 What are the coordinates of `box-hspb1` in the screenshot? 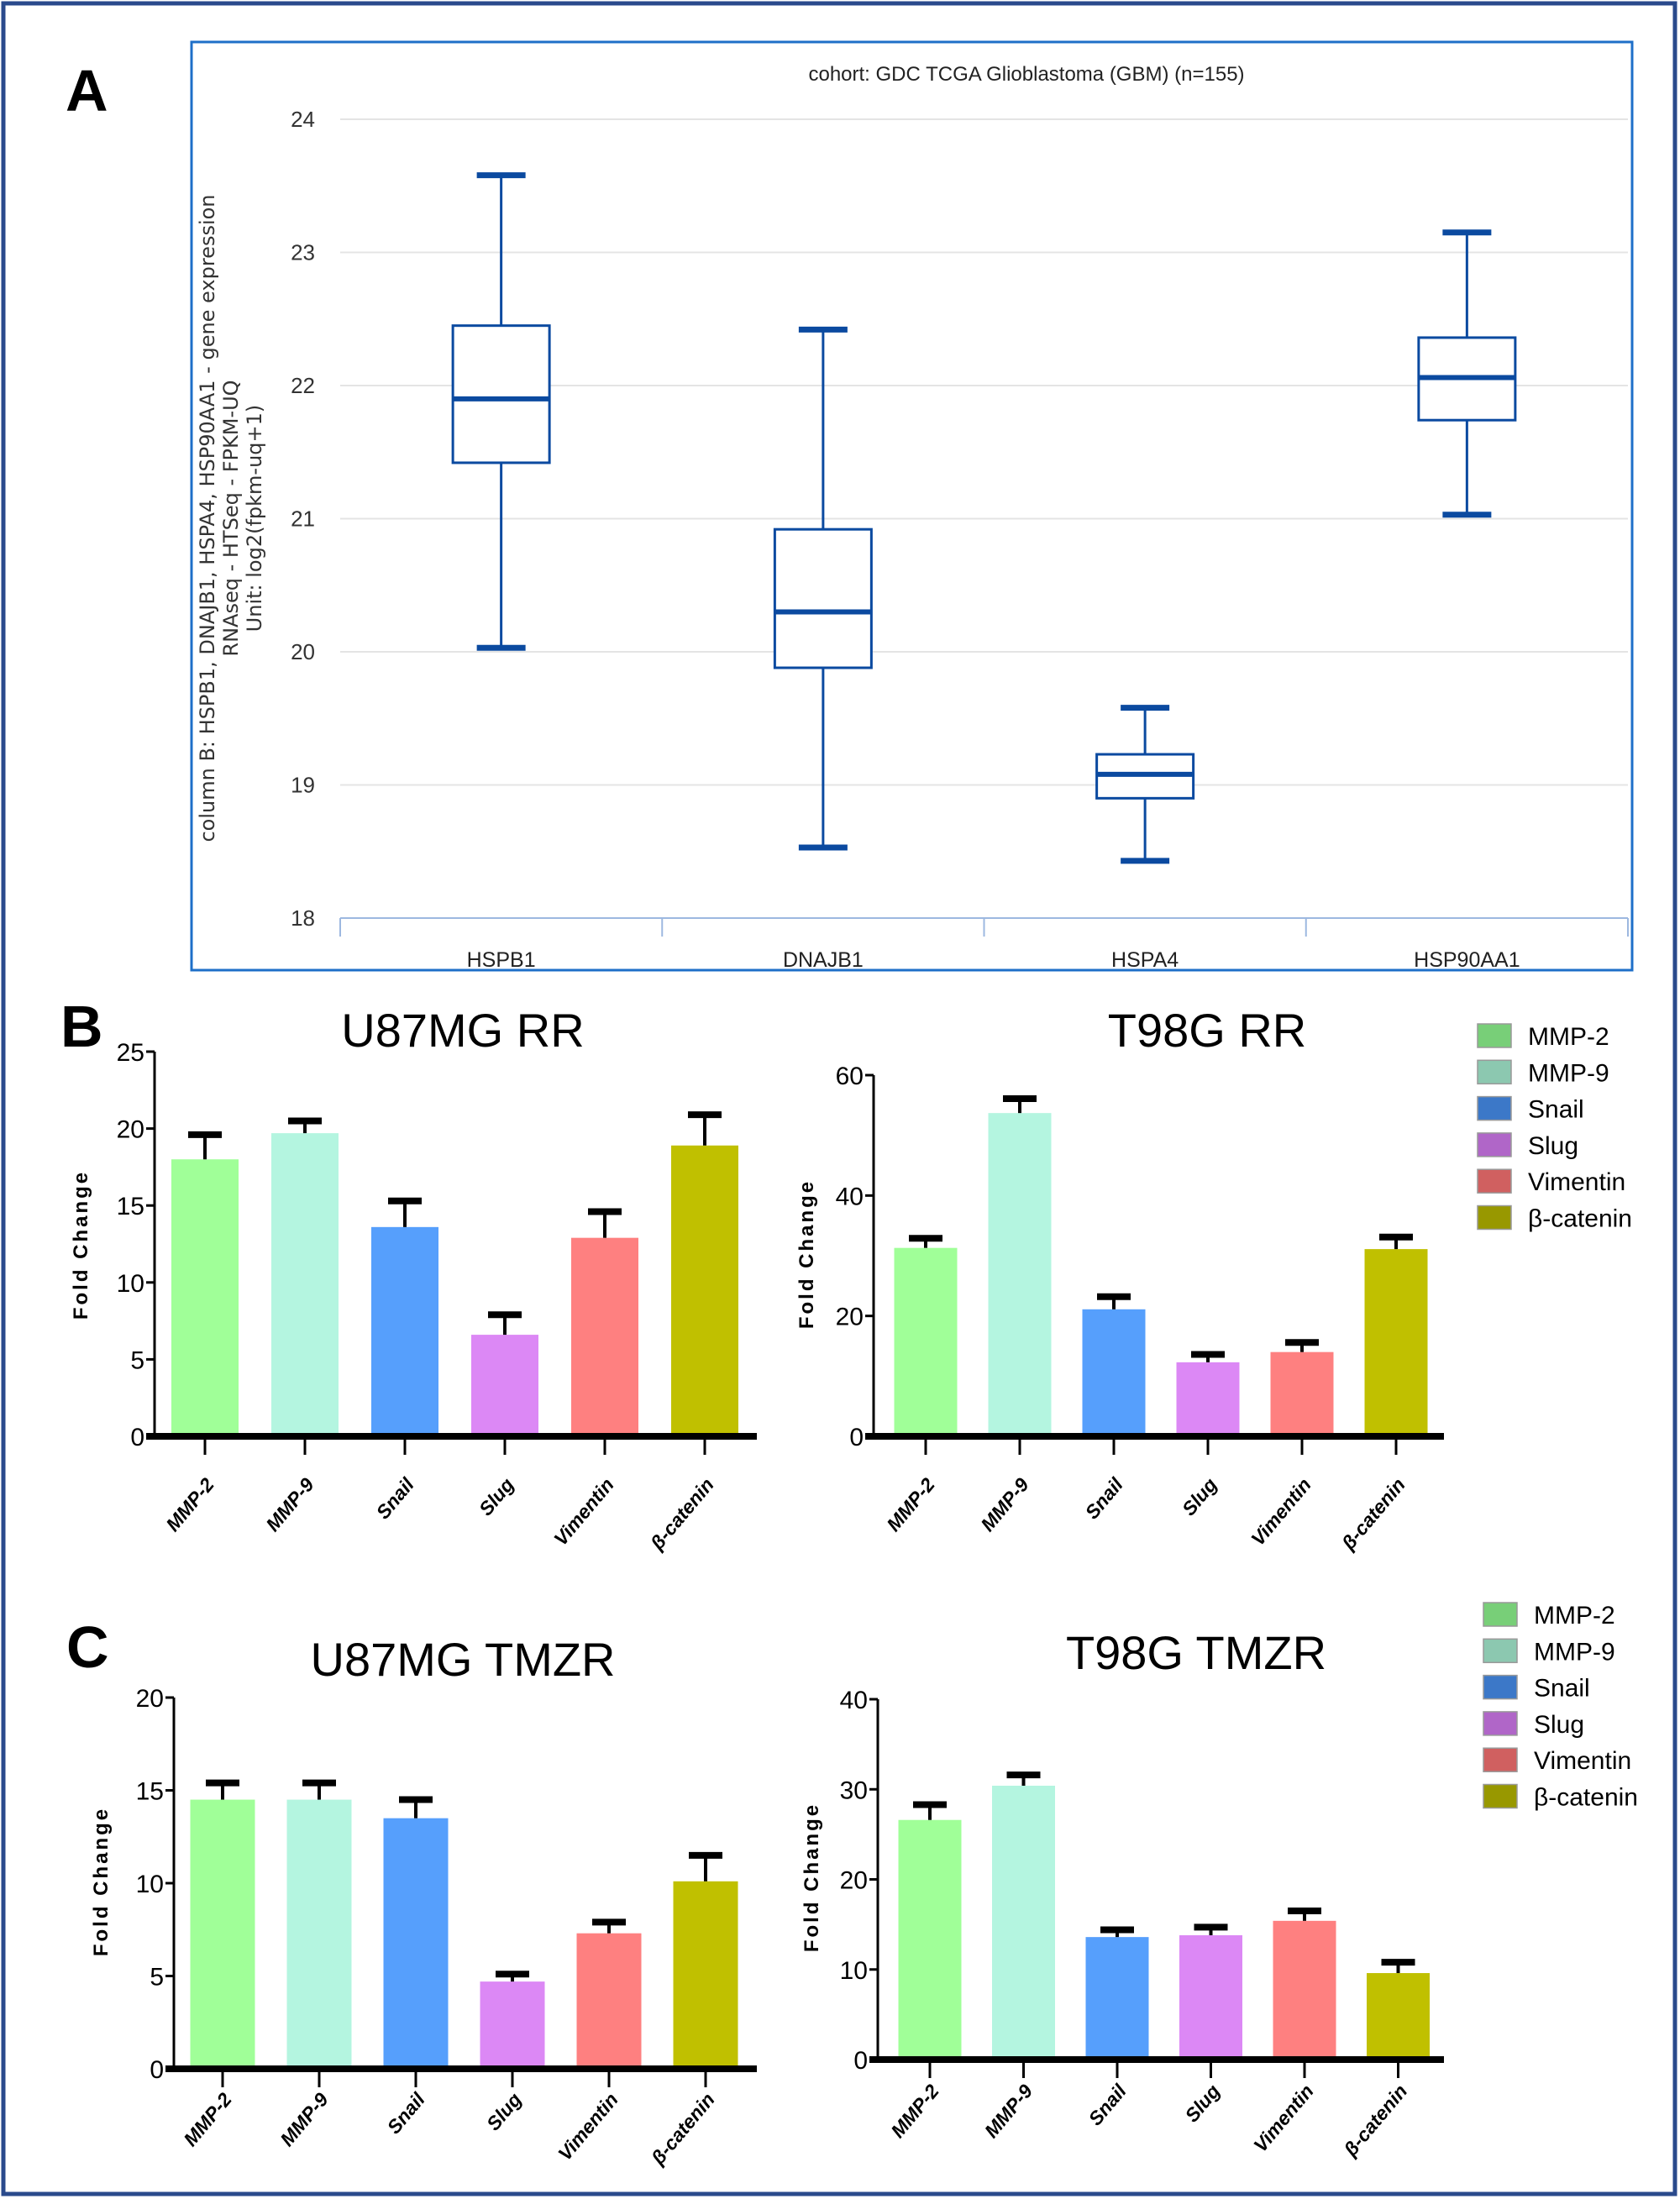 It's located at (501, 411).